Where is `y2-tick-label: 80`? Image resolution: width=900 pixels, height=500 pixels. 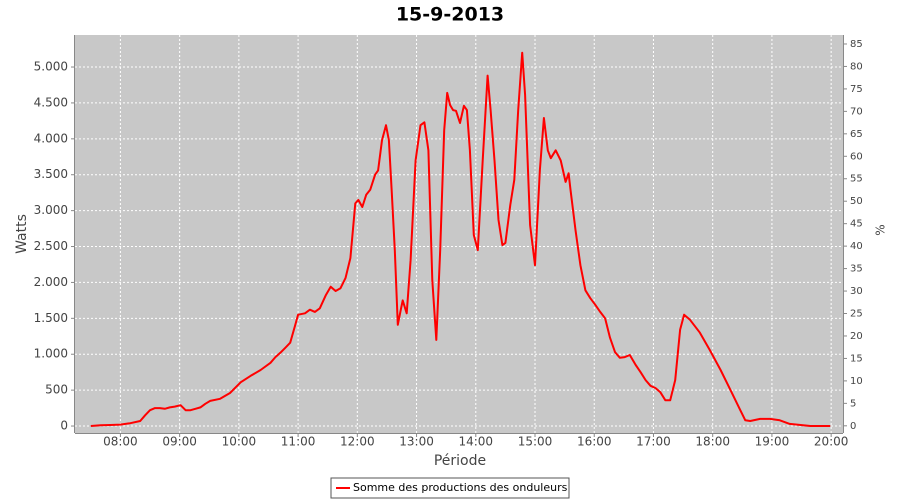 y2-tick-label: 80 is located at coordinates (856, 66).